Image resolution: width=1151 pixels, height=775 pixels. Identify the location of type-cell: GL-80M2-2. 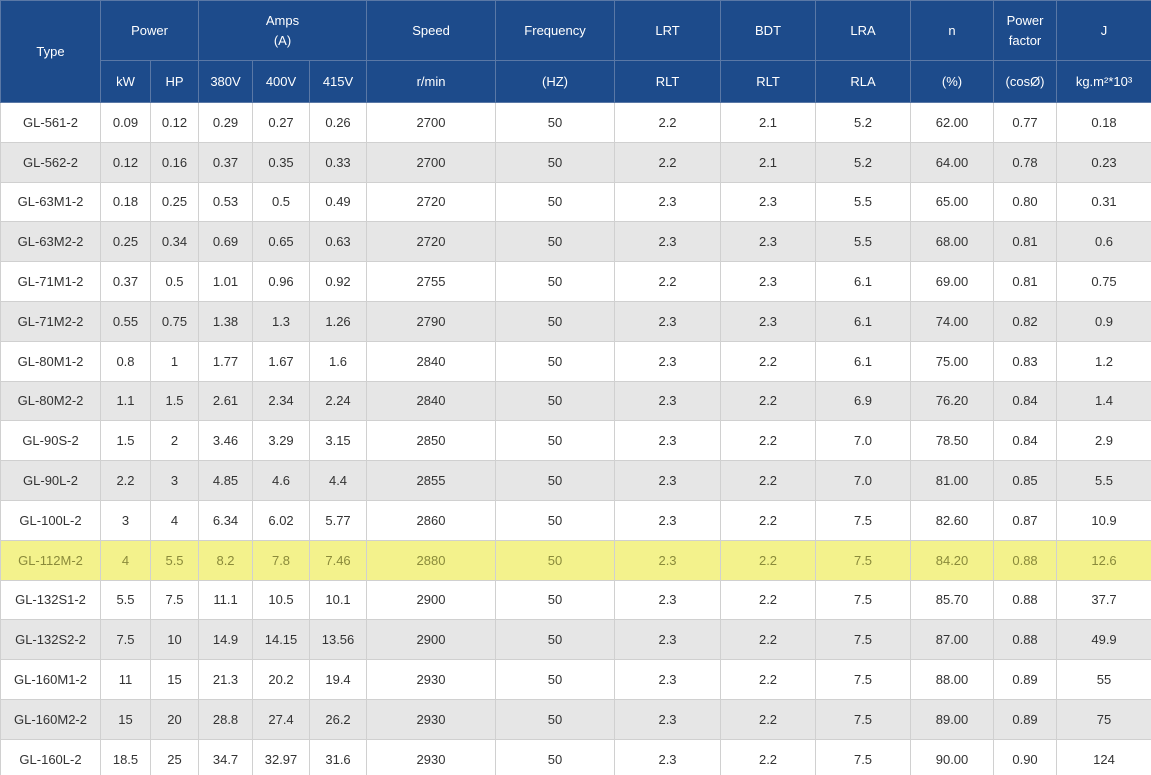
(50, 401).